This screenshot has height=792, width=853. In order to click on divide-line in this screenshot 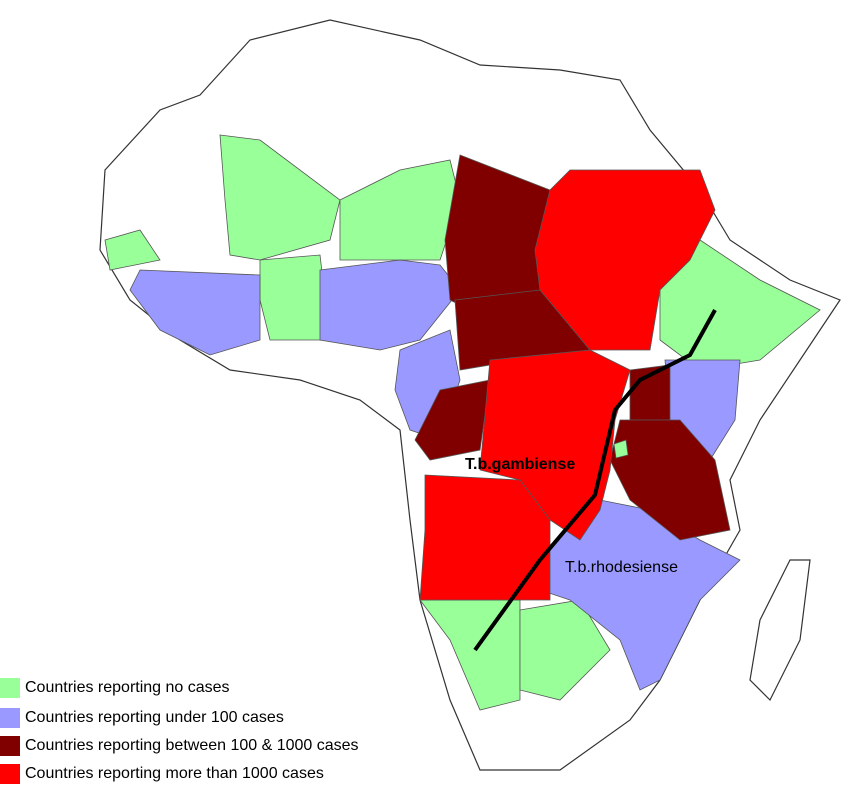, I will do `click(595, 480)`.